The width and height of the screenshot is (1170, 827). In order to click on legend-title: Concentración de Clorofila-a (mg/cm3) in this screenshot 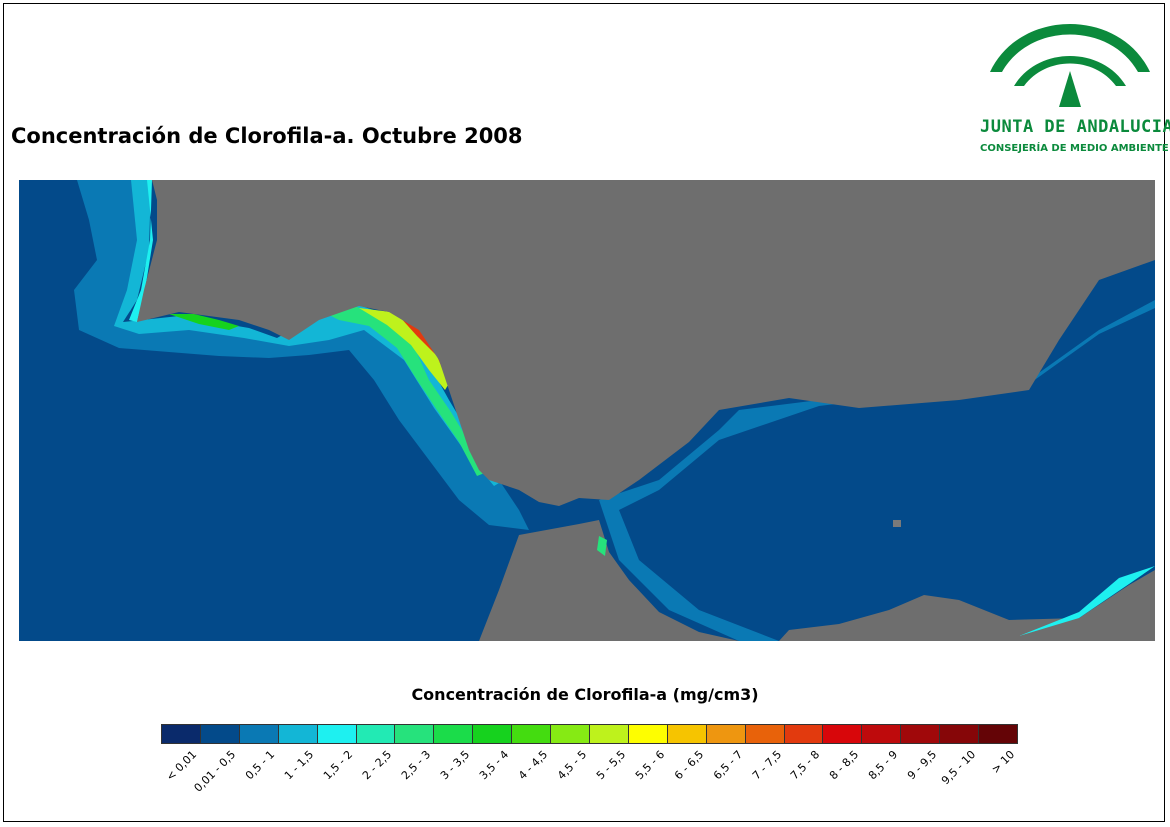, I will do `click(585, 694)`.